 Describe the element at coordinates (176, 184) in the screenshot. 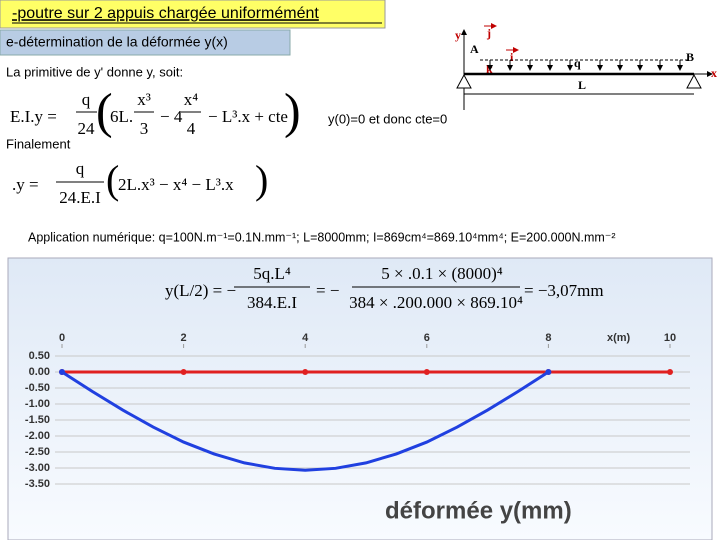

I see `eq-part: 2L.x³ − x⁴ − L³.x` at that location.